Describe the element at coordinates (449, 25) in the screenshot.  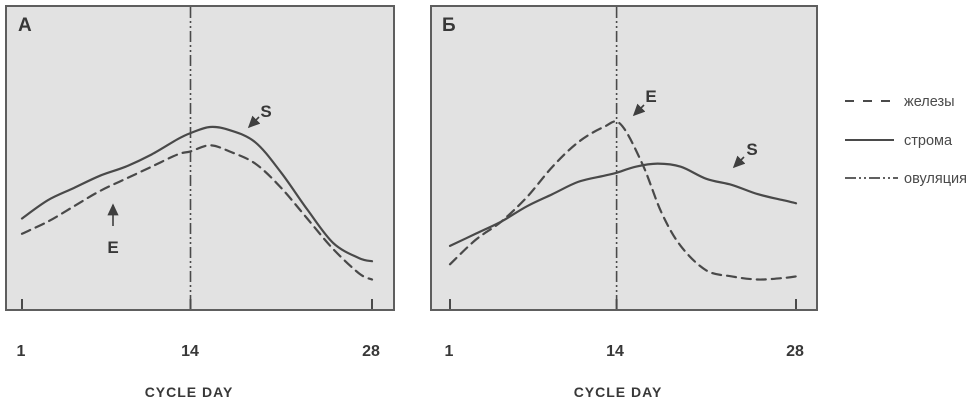
I see `panel-b-letter: Б` at that location.